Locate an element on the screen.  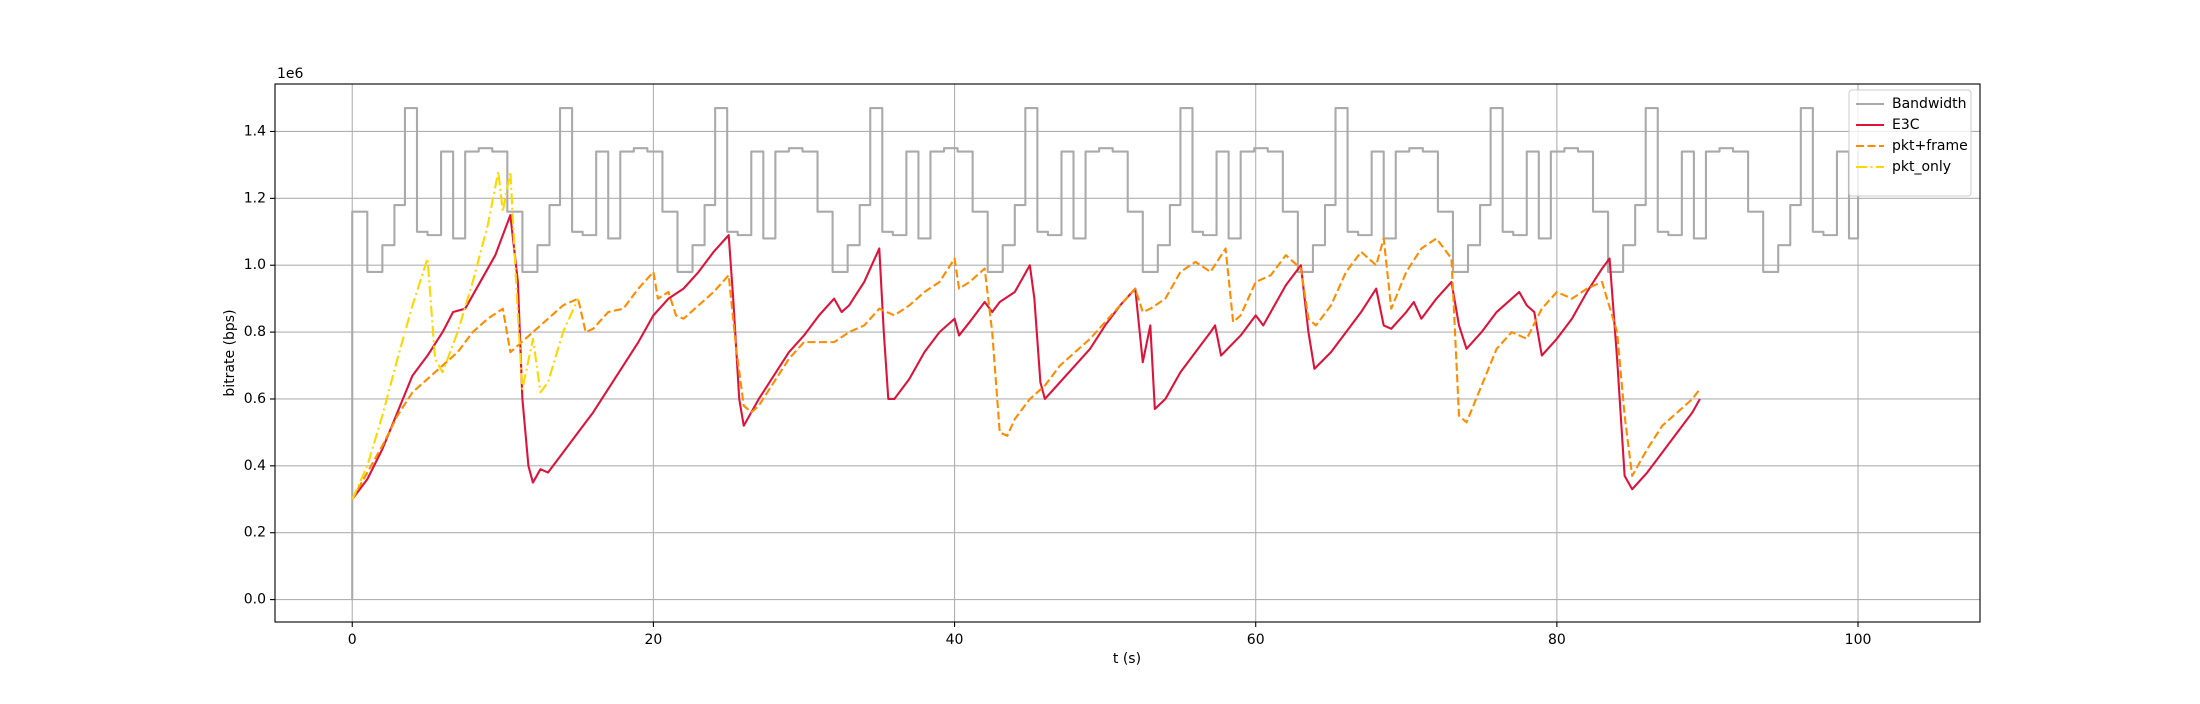
y-tick-label: 0.4 is located at coordinates (255, 466).